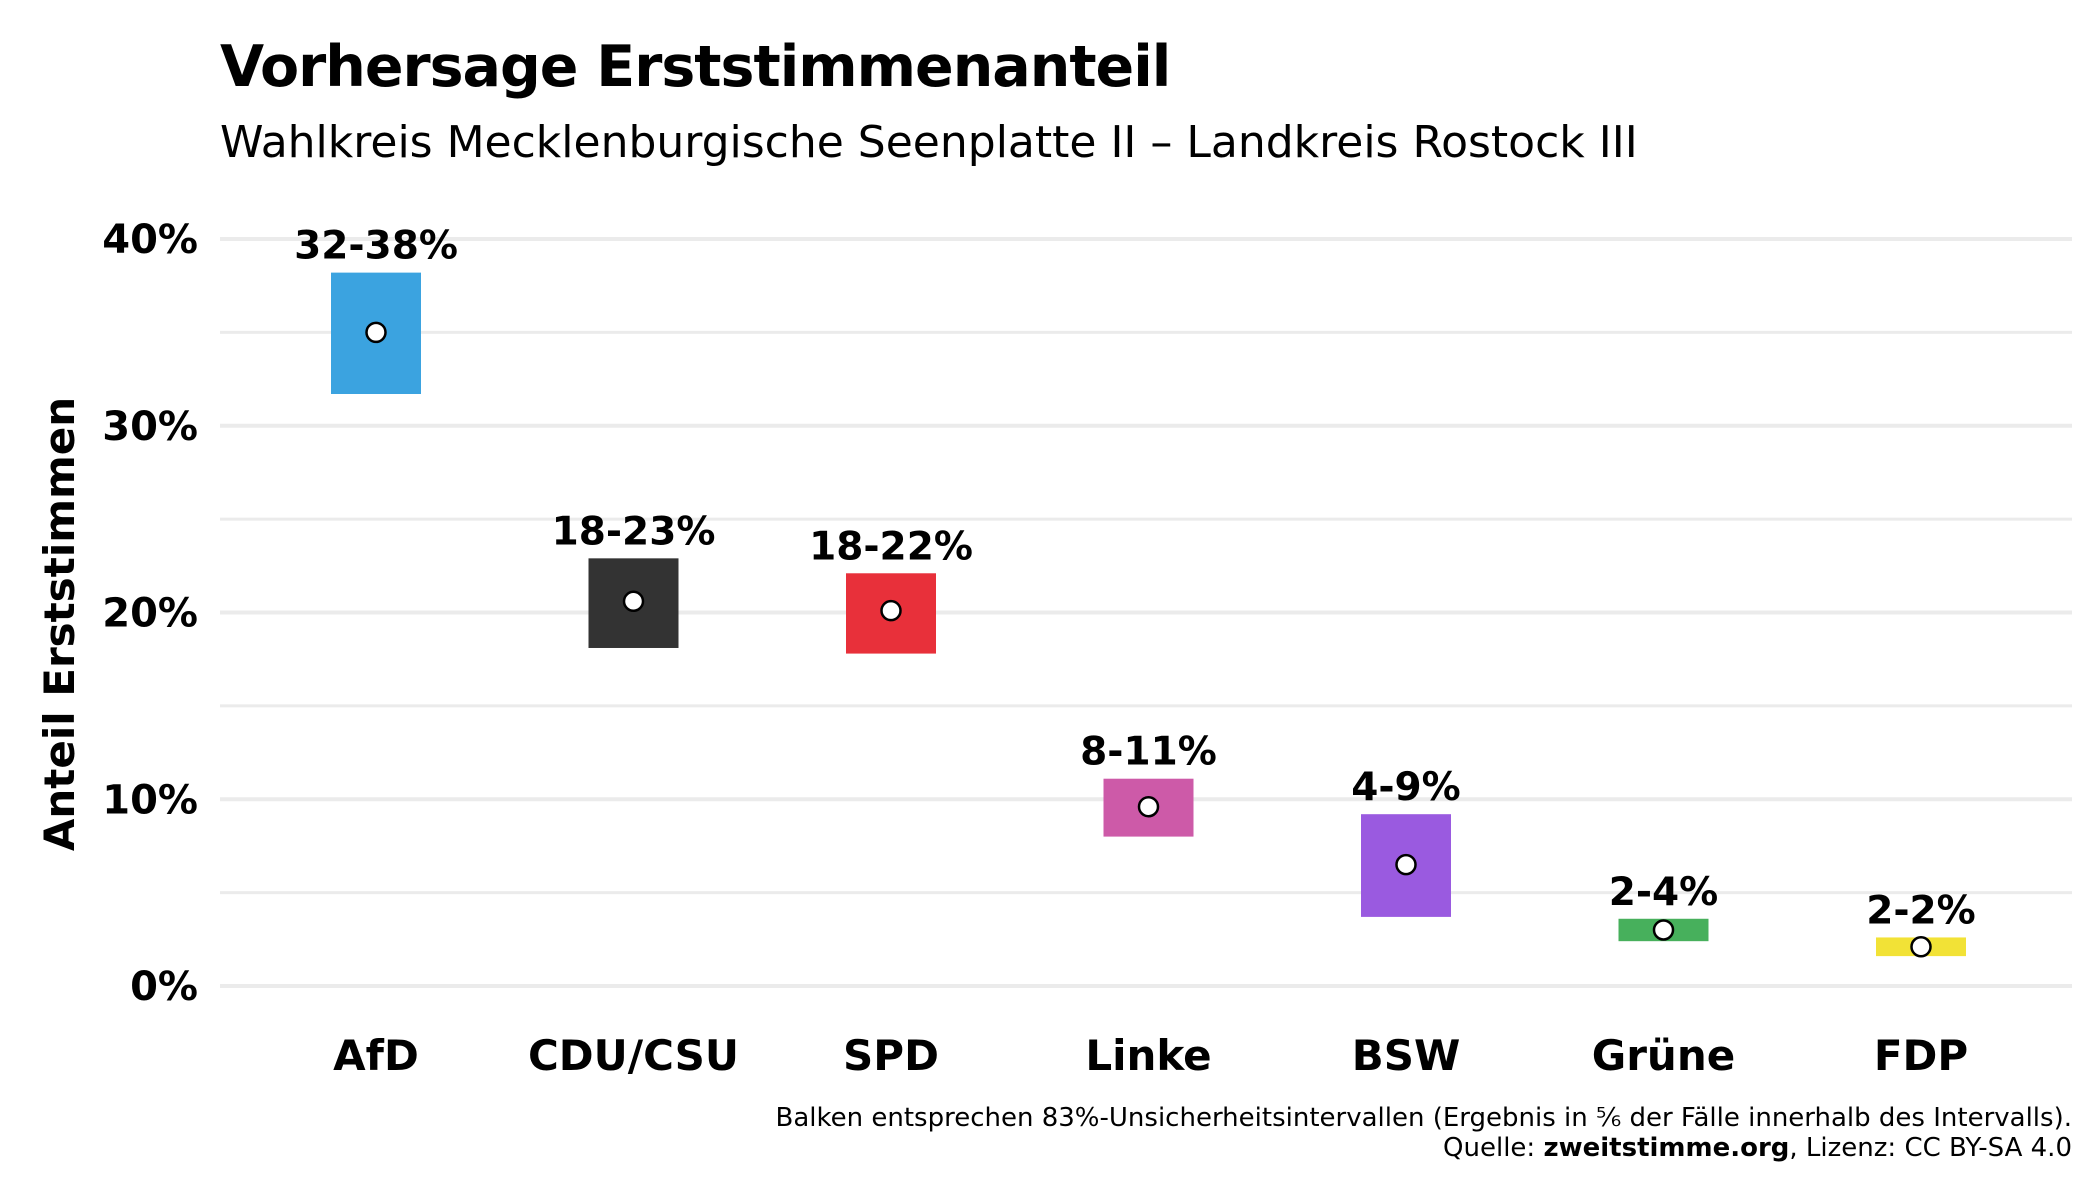 The image size is (2100, 1200). I want to click on y-tick-label: 10%, so click(150, 800).